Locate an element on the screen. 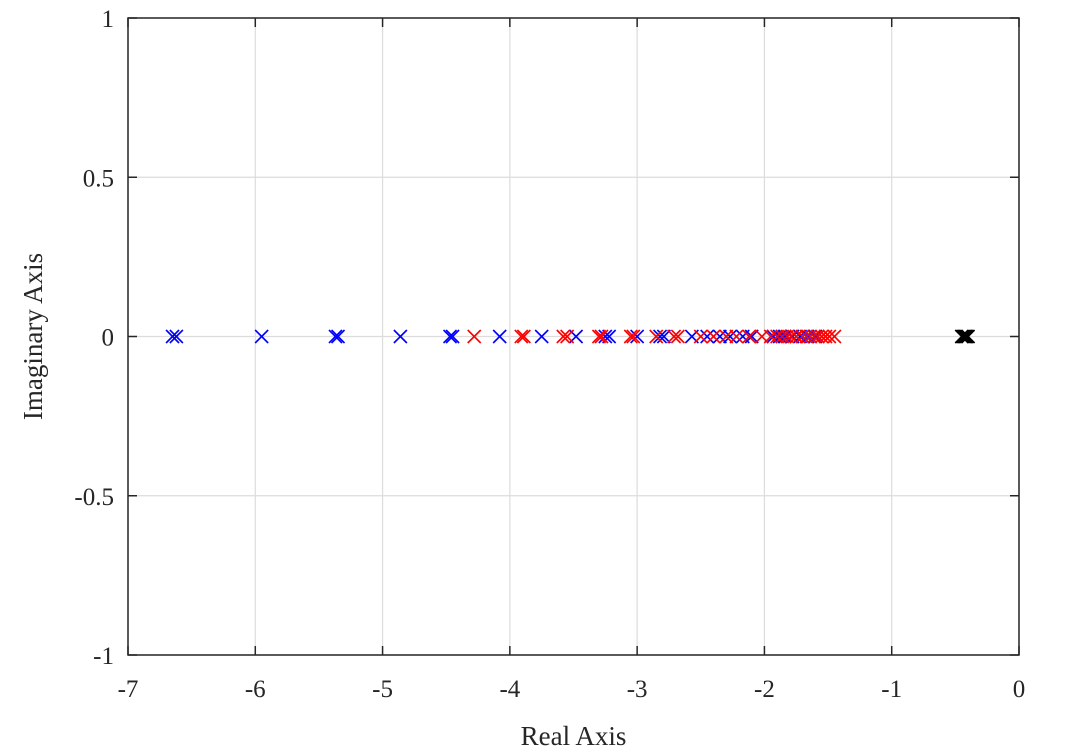 This screenshot has width=1076, height=754. y-axis-title: Imaginary Axis is located at coordinates (33, 336).